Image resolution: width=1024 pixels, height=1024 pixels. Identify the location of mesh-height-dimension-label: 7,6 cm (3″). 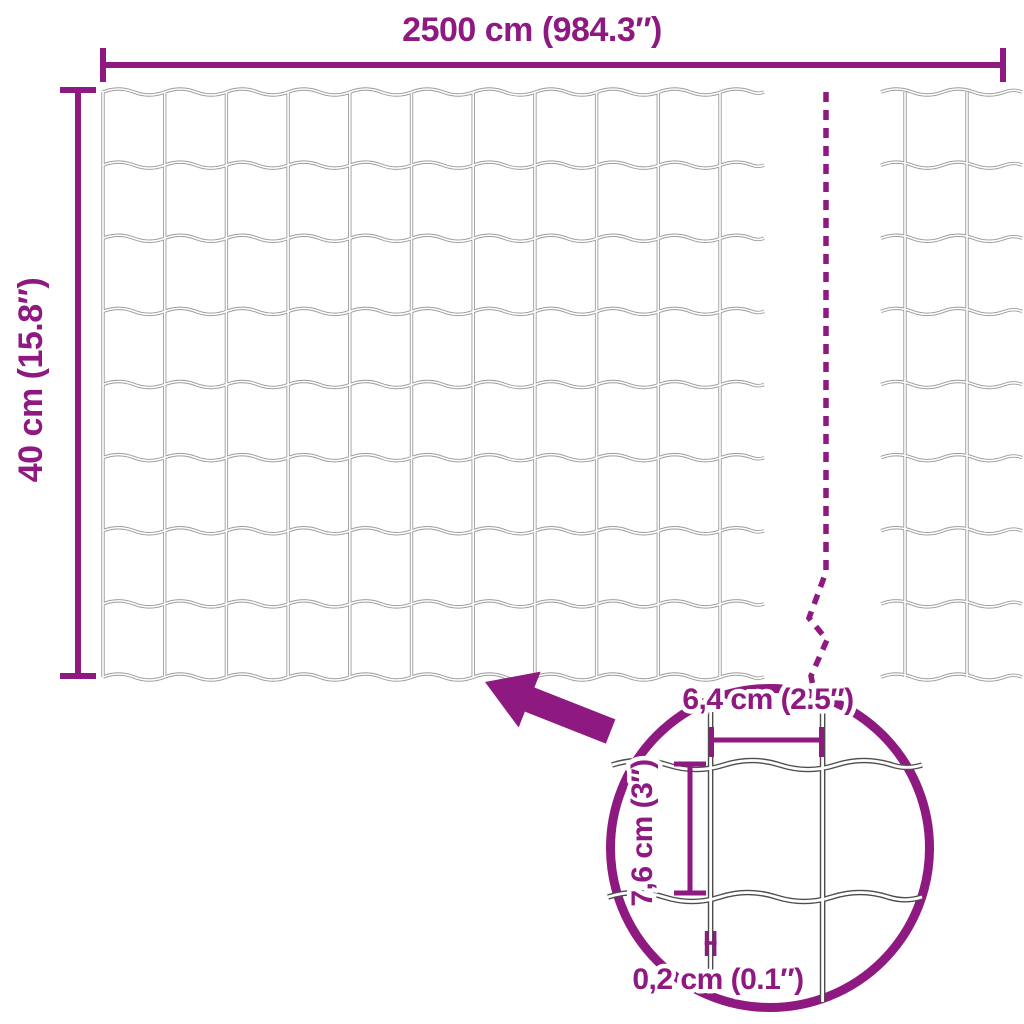
(642, 832).